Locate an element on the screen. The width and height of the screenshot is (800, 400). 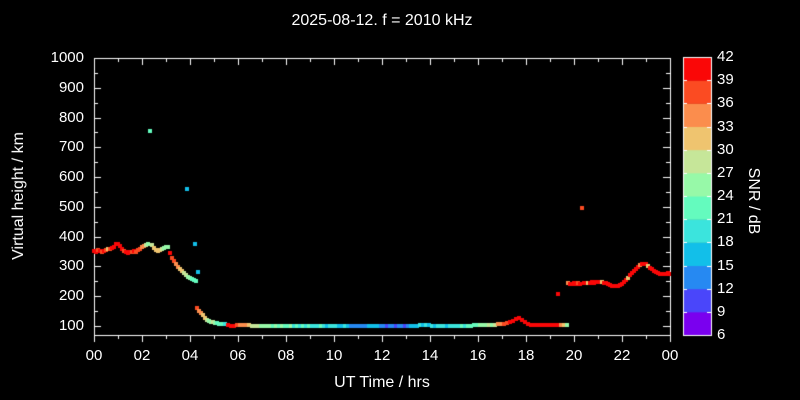
y-tick-label: 100 is located at coordinates (71, 325).